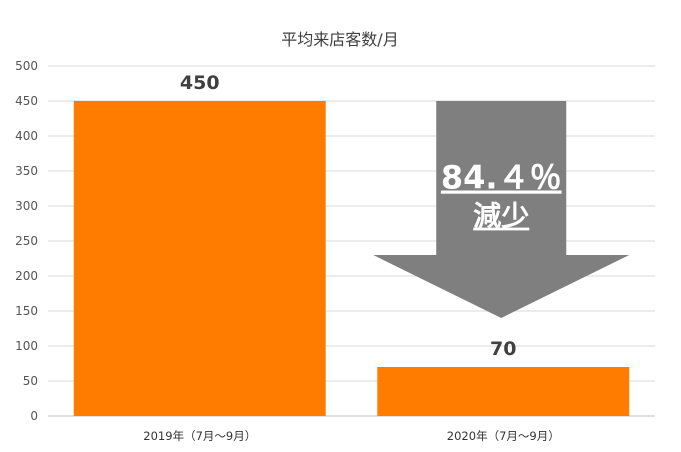  Describe the element at coordinates (503, 349) in the screenshot. I see `data-label: 70` at that location.